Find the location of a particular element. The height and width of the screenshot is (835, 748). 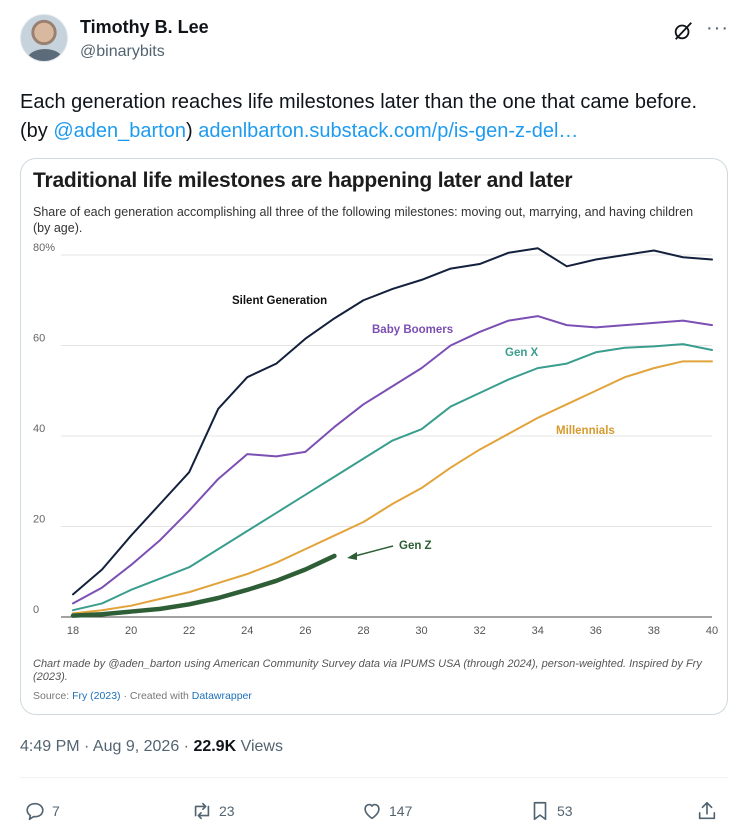

divider is located at coordinates (374, 777).